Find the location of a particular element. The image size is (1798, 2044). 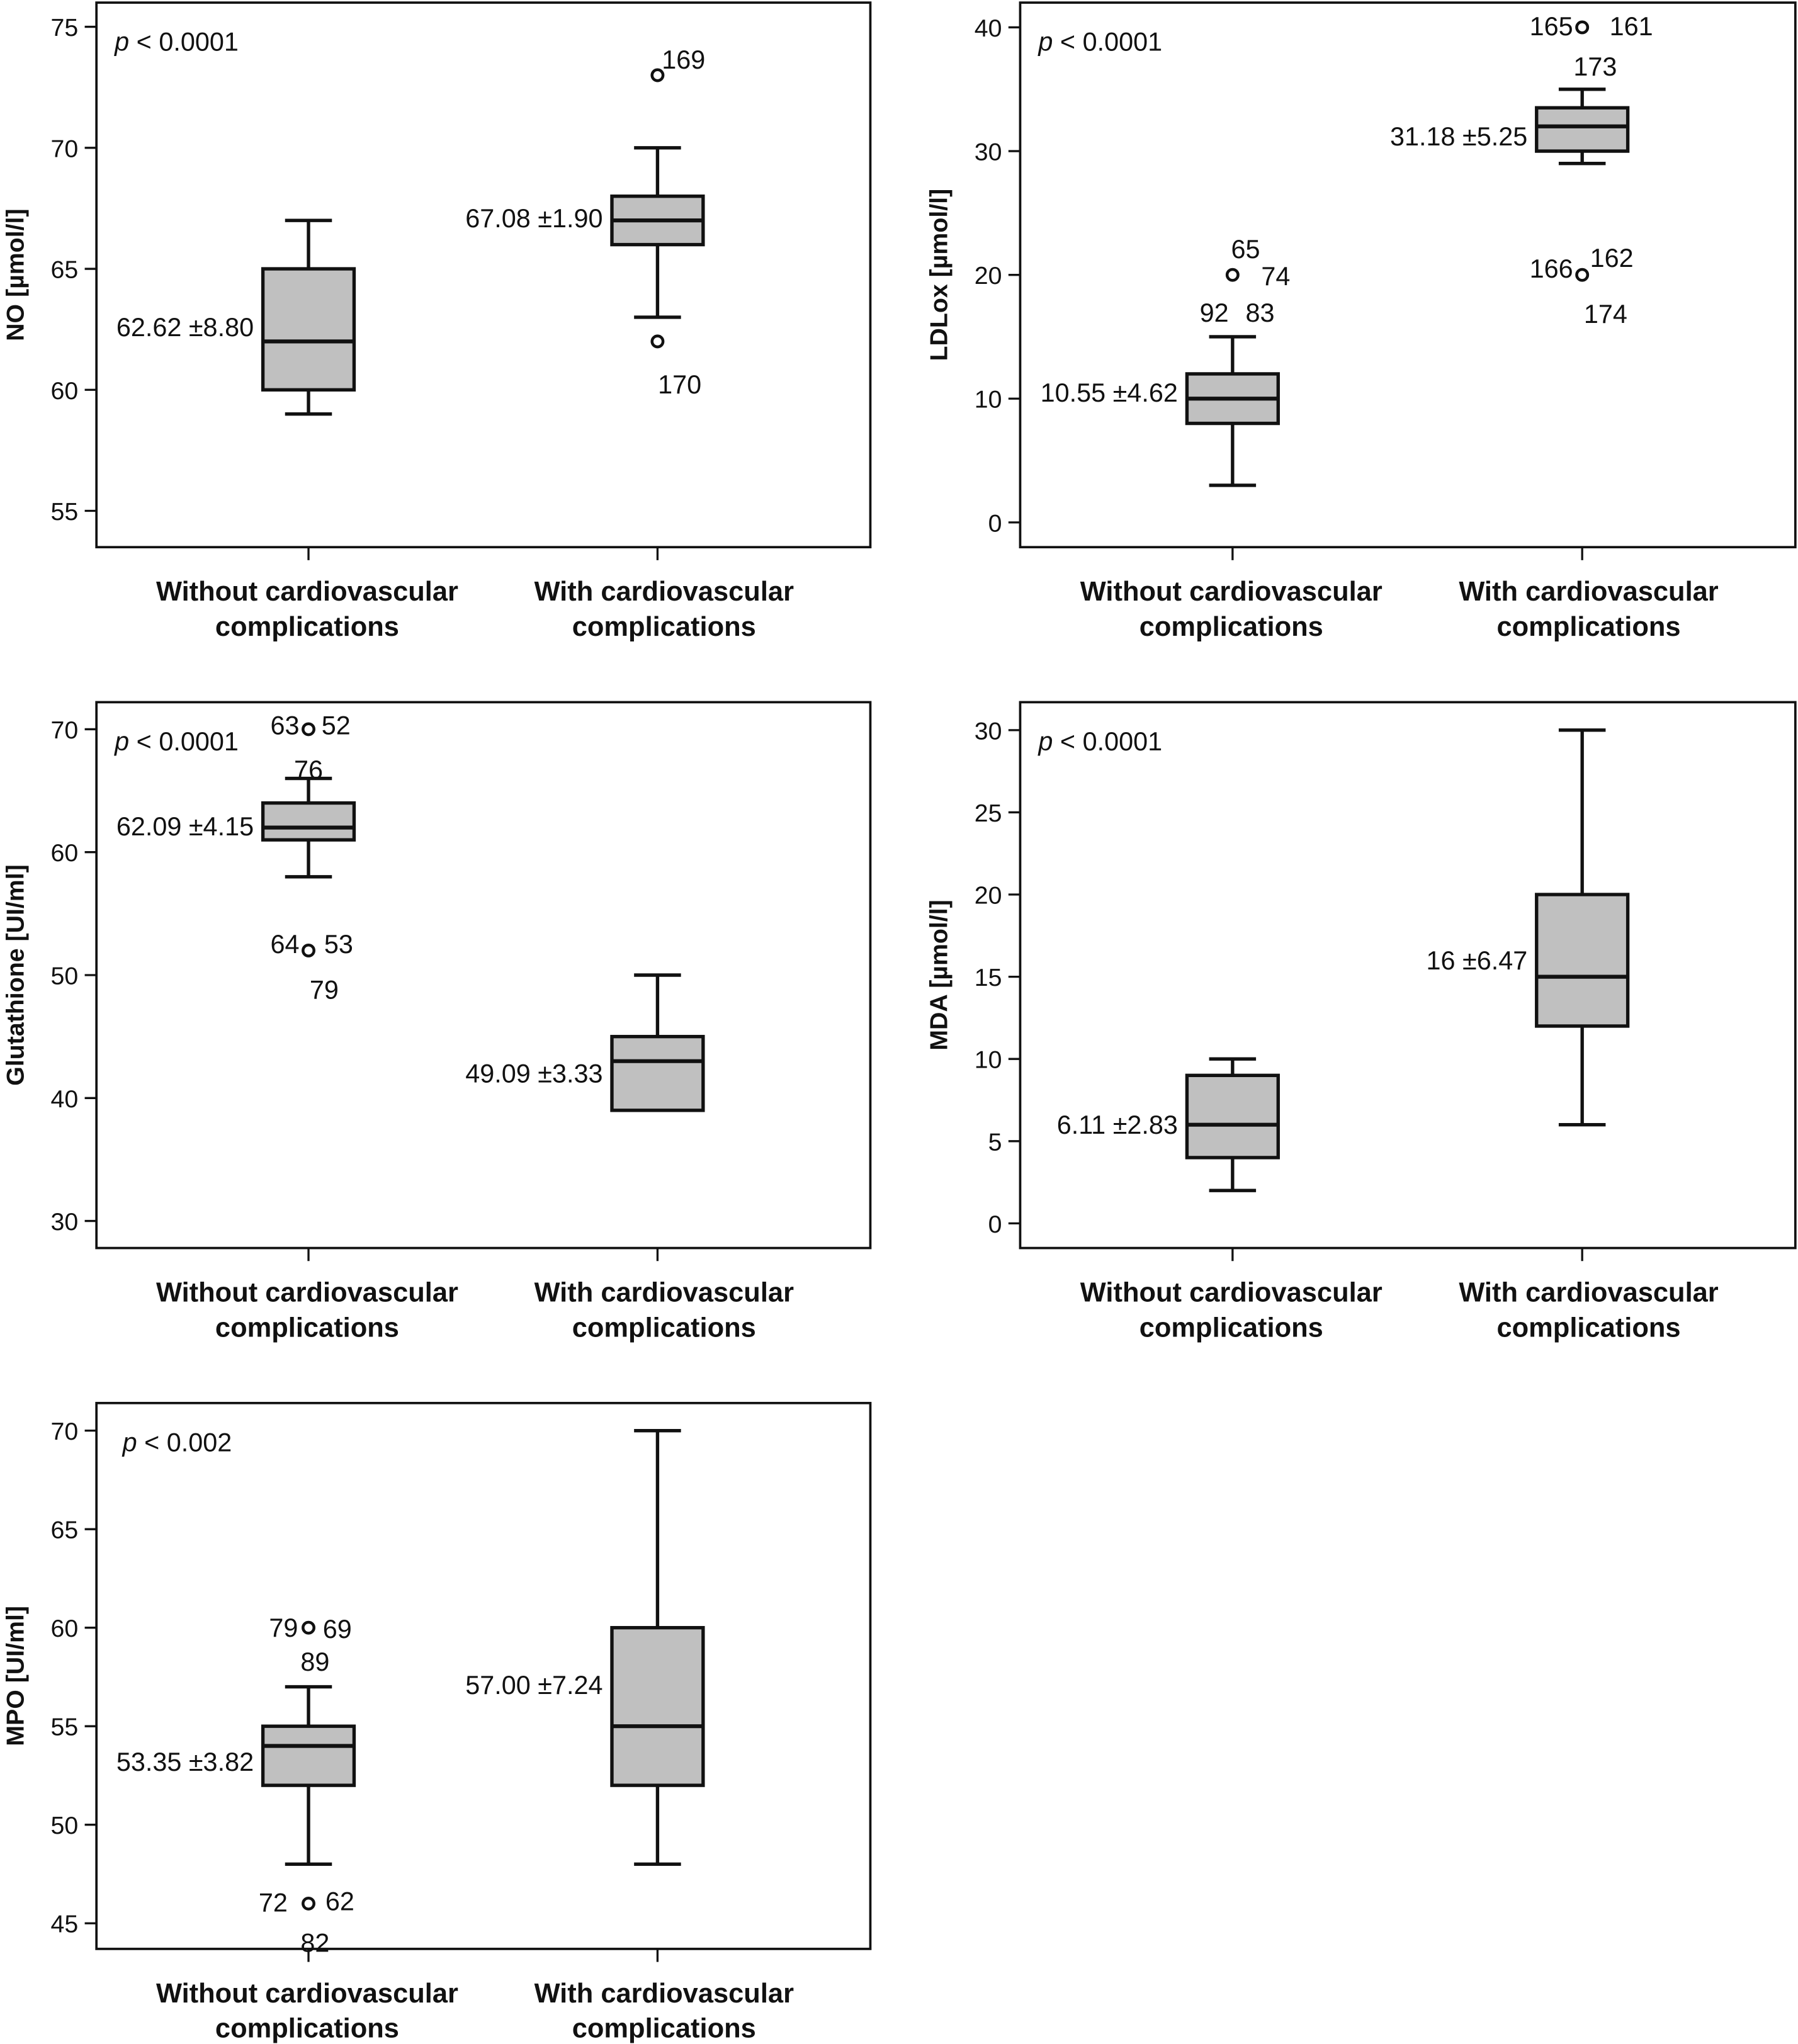

y-axis-label: MPO [UI/ml] is located at coordinates (15, 1676).